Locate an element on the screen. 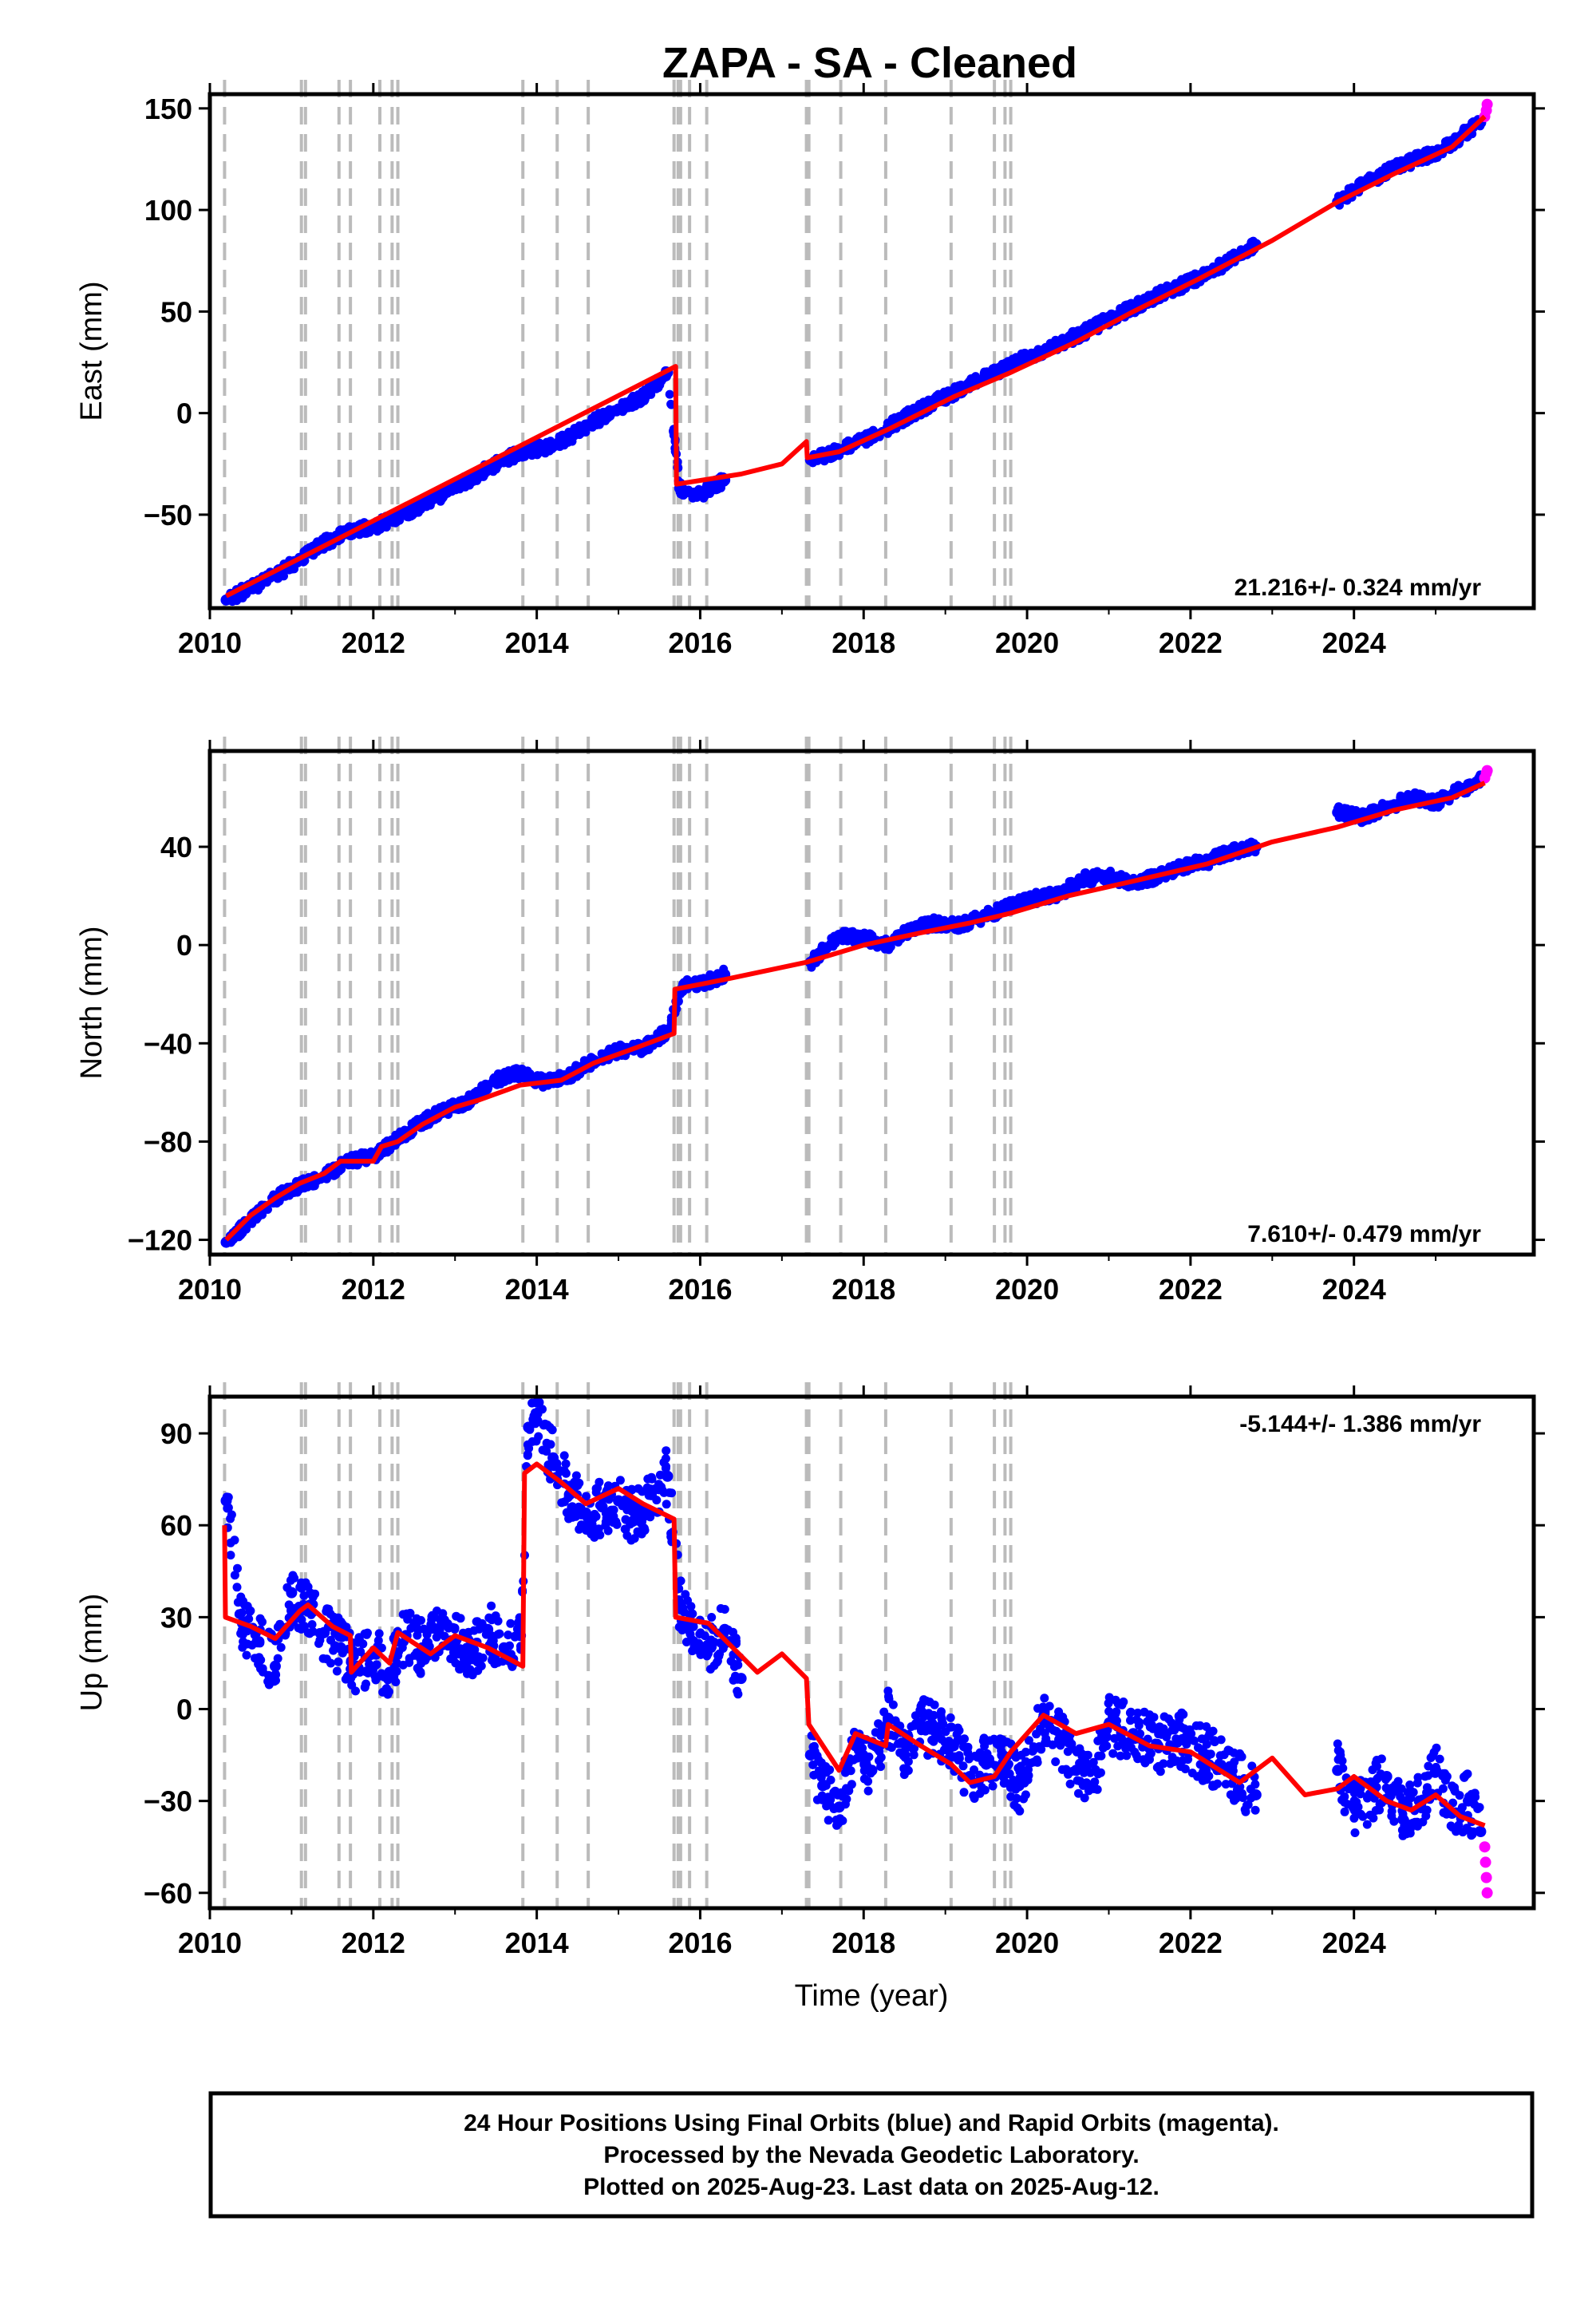 Image resolution: width=1596 pixels, height=2316 pixels. x-axis-title: Time (year) is located at coordinates (872, 1996).